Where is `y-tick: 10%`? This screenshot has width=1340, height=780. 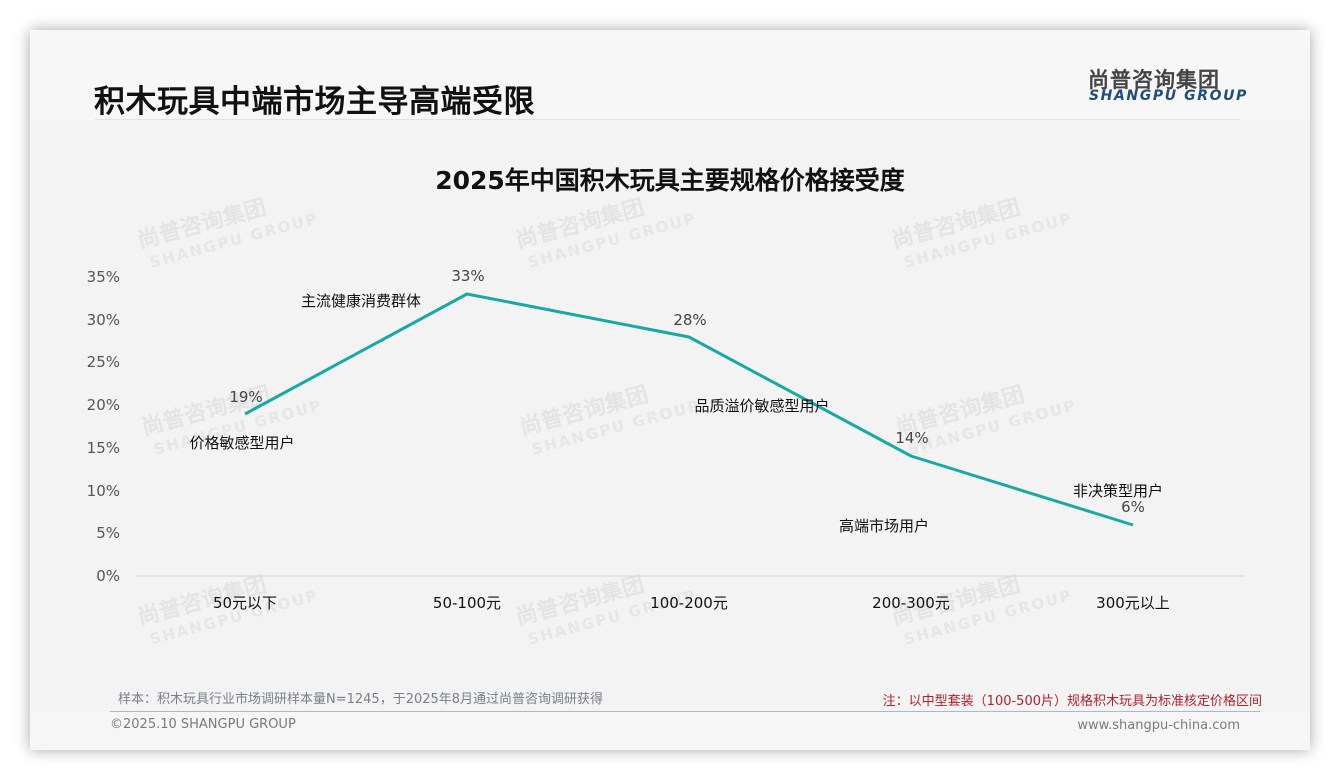 y-tick: 10% is located at coordinates (103, 491).